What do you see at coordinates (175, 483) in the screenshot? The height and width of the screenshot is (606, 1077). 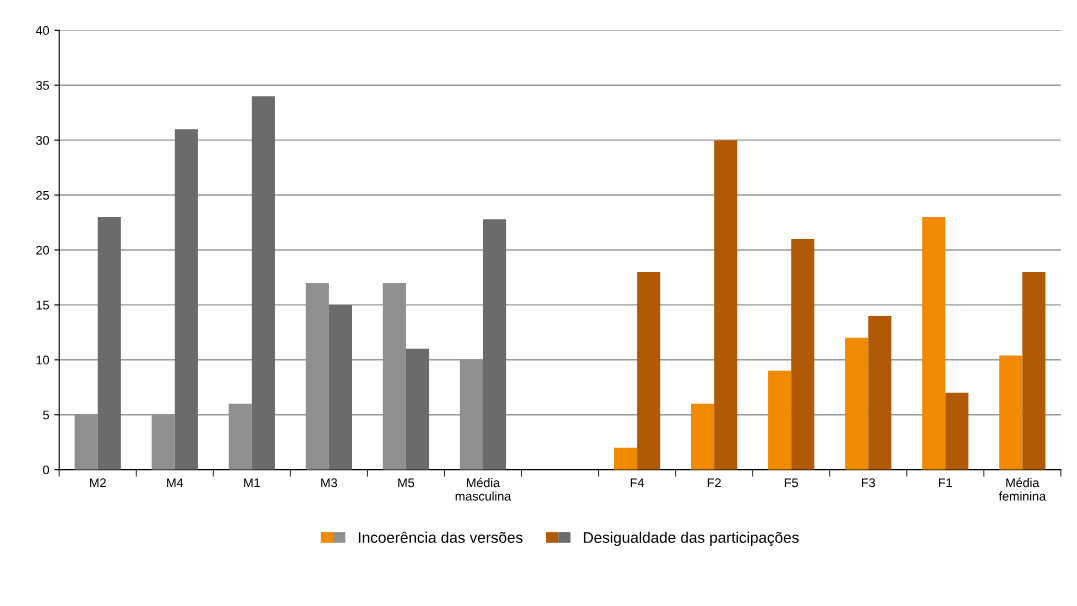 I see `x-tick-label: M4` at bounding box center [175, 483].